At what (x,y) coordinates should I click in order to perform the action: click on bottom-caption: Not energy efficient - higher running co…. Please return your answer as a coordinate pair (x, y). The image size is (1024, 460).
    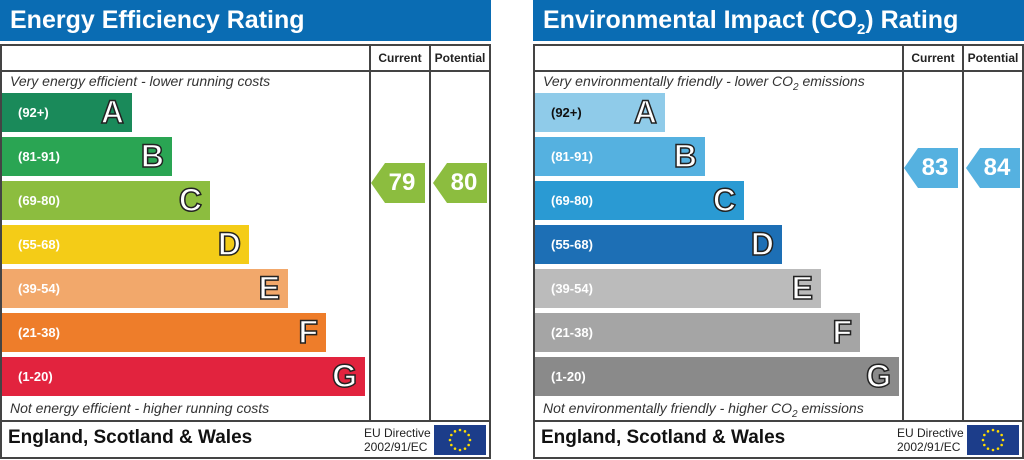
    Looking at the image, I should click on (140, 408).